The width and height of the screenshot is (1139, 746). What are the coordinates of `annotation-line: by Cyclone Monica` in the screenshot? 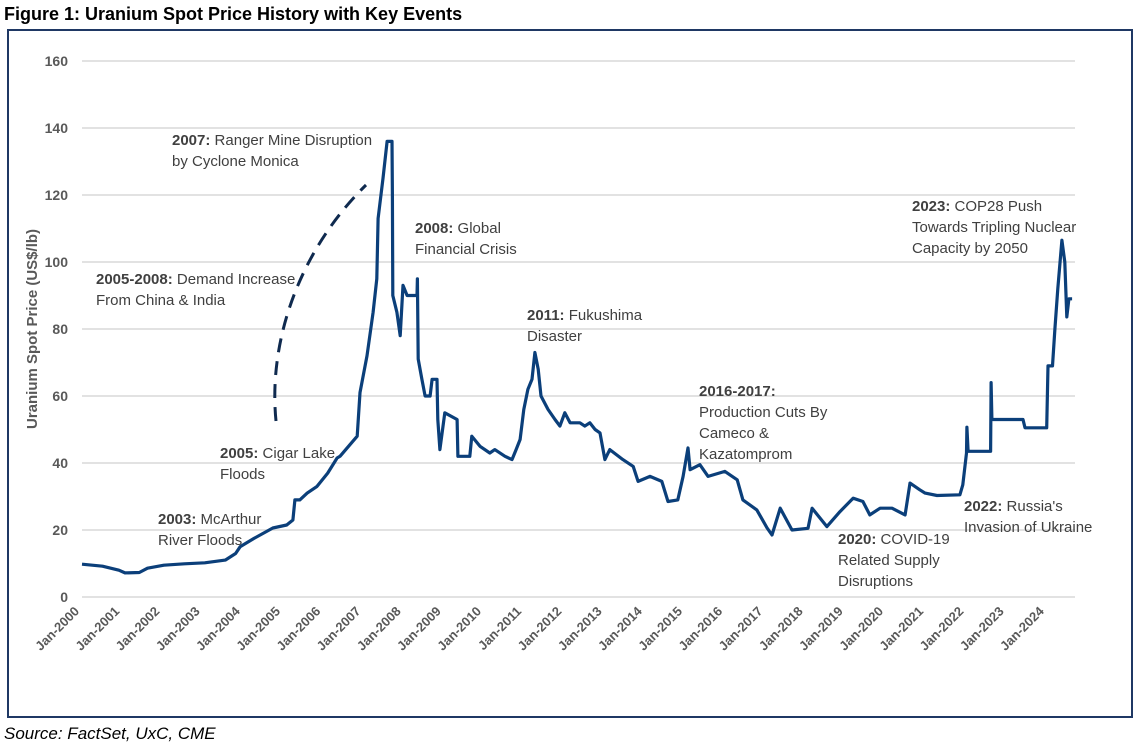 It's located at (272, 161).